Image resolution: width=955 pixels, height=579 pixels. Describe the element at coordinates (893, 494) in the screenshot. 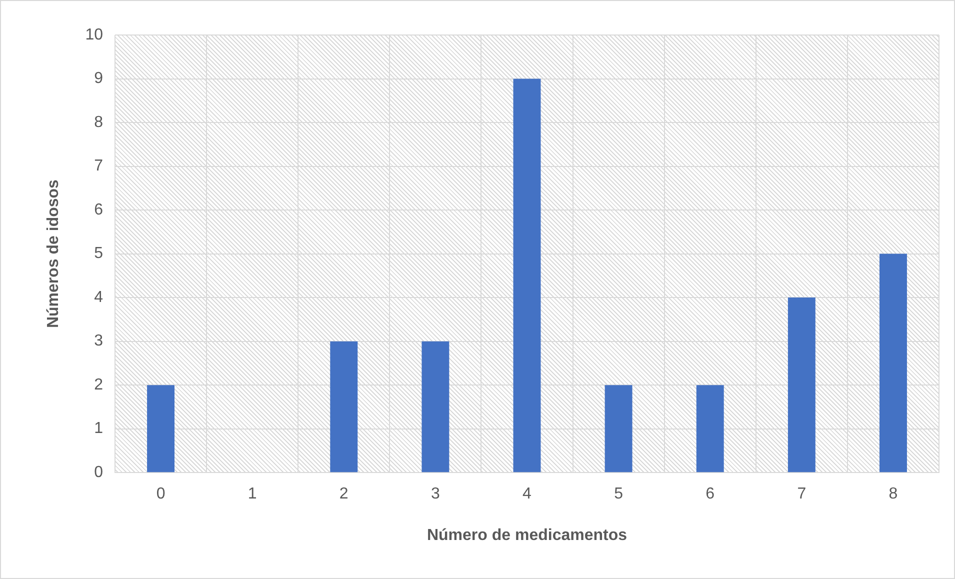

I see `x-tick-label: 8` at that location.